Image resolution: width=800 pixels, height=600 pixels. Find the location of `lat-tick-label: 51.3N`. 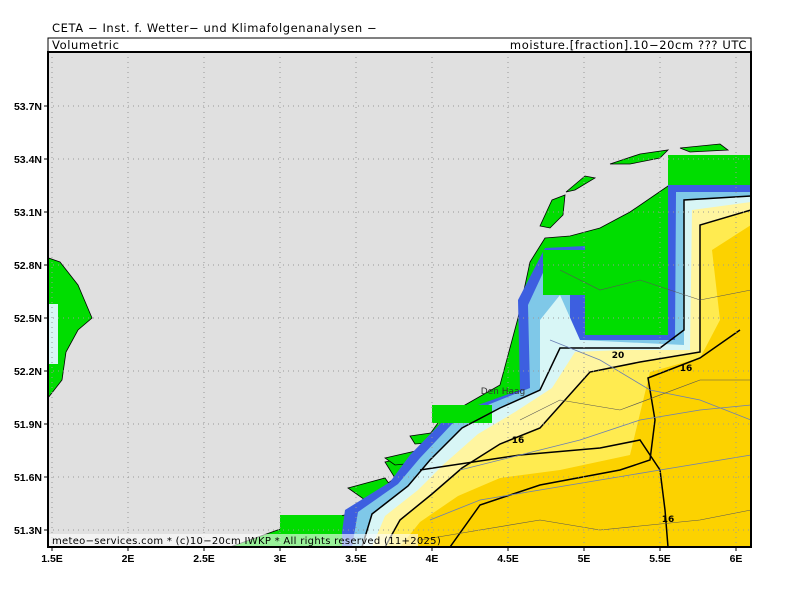

lat-tick-label: 51.3N is located at coordinates (28, 531).